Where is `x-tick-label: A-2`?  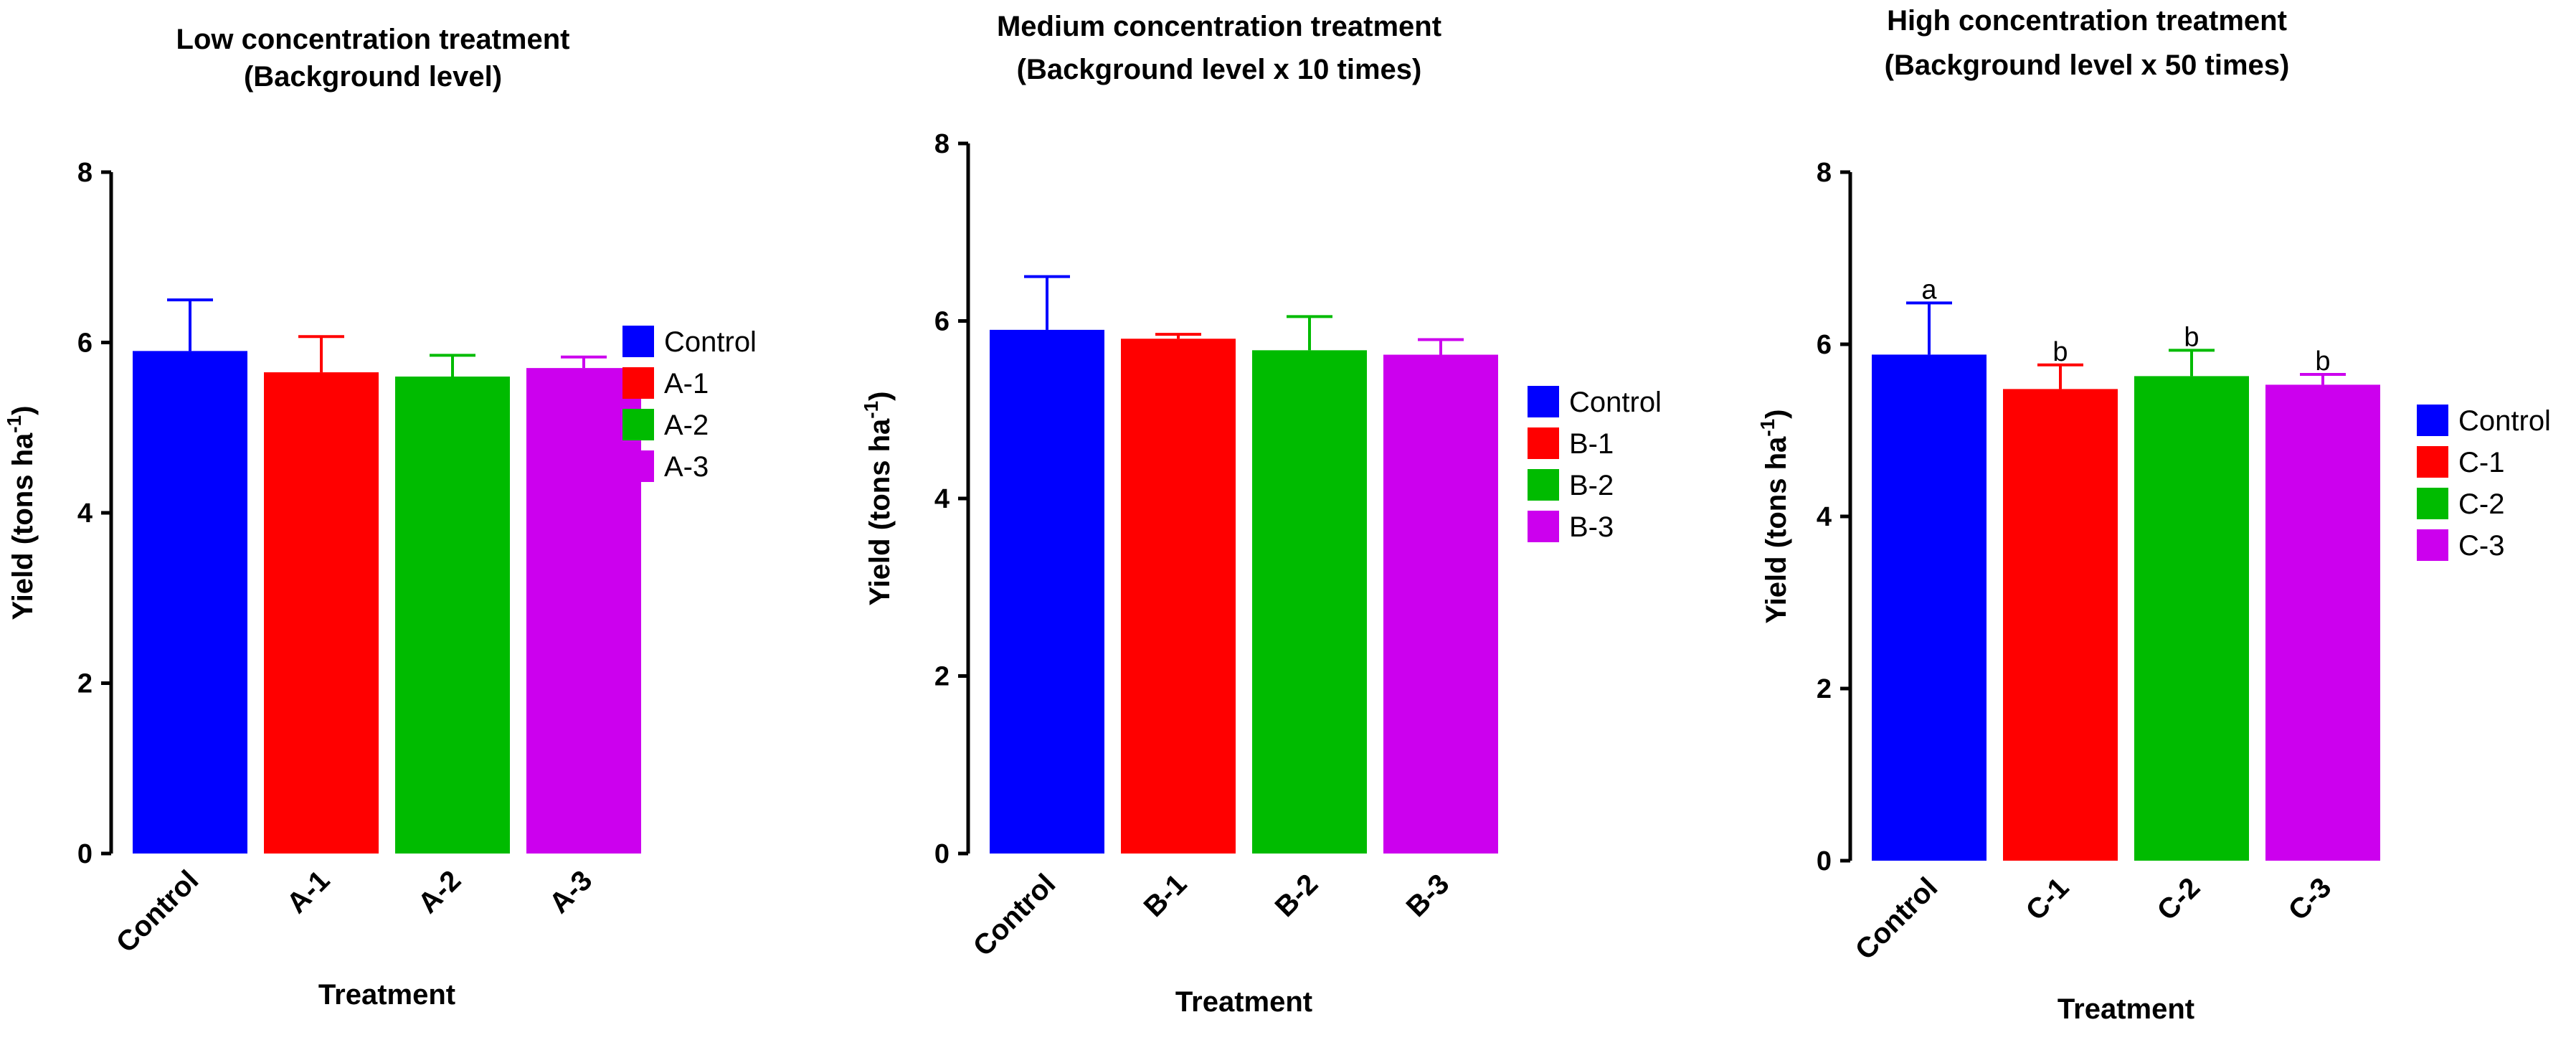 x-tick-label: A-2 is located at coordinates (440, 892).